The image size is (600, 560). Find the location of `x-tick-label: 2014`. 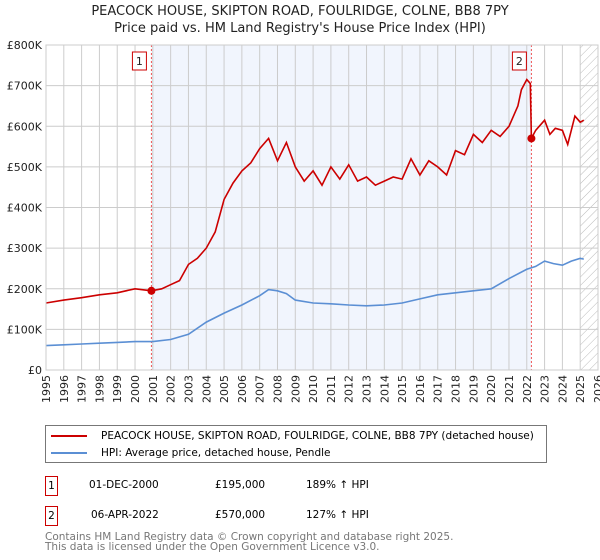

x-tick-label: 2014 is located at coordinates (384, 389).